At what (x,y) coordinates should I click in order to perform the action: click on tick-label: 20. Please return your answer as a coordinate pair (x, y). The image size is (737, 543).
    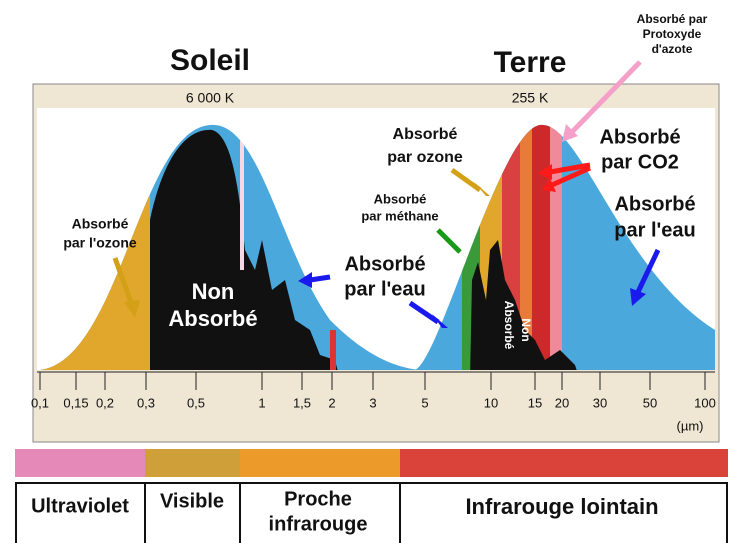
    Looking at the image, I should click on (562, 402).